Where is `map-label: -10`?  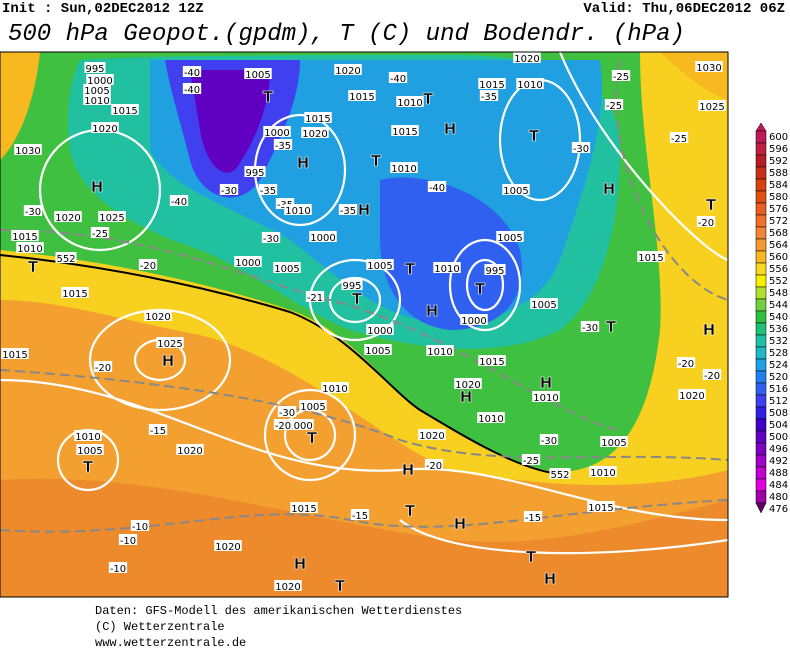 map-label: -10 is located at coordinates (140, 527).